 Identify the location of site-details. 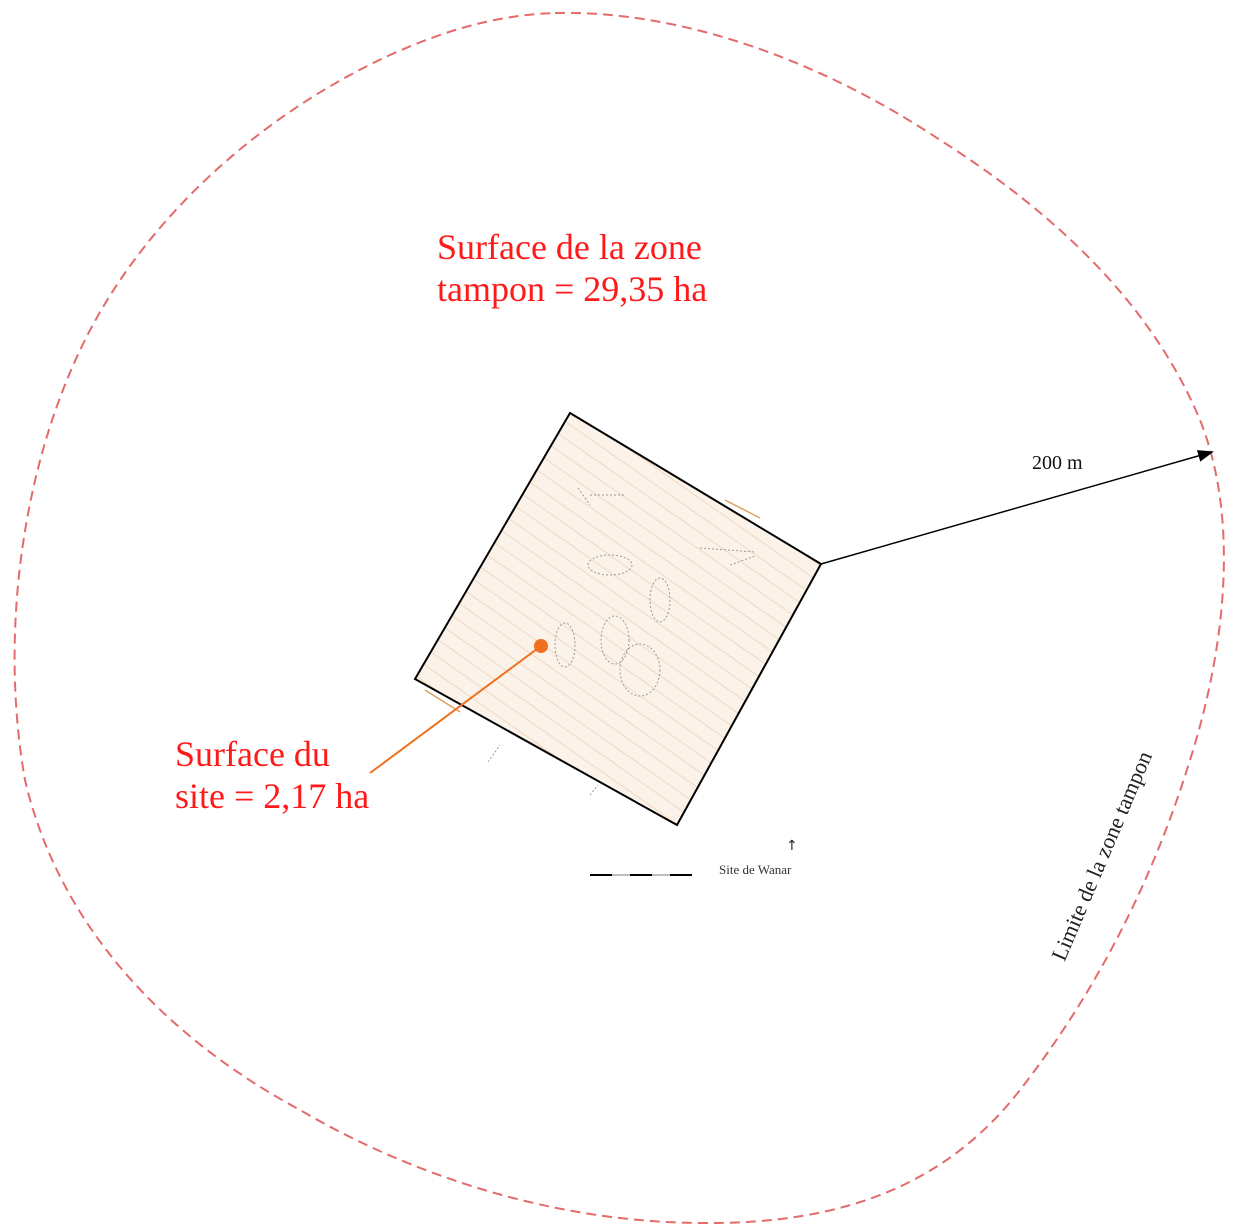
(621, 641).